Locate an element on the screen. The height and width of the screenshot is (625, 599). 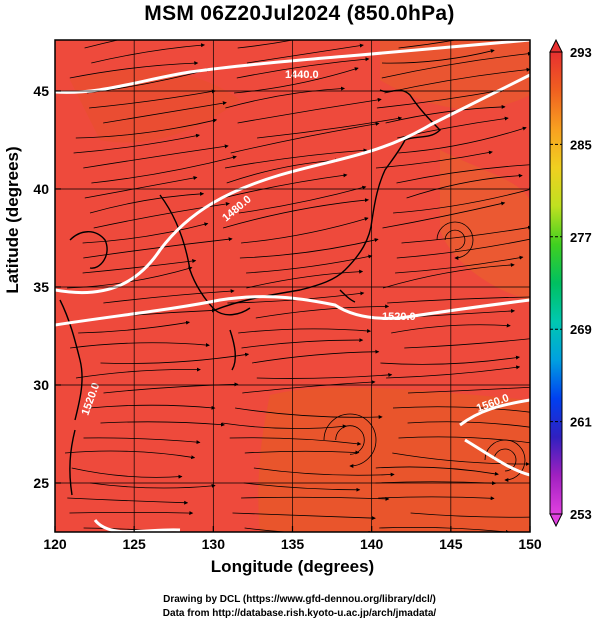
colorbar-tick-label-0: 253 is located at coordinates (581, 514).